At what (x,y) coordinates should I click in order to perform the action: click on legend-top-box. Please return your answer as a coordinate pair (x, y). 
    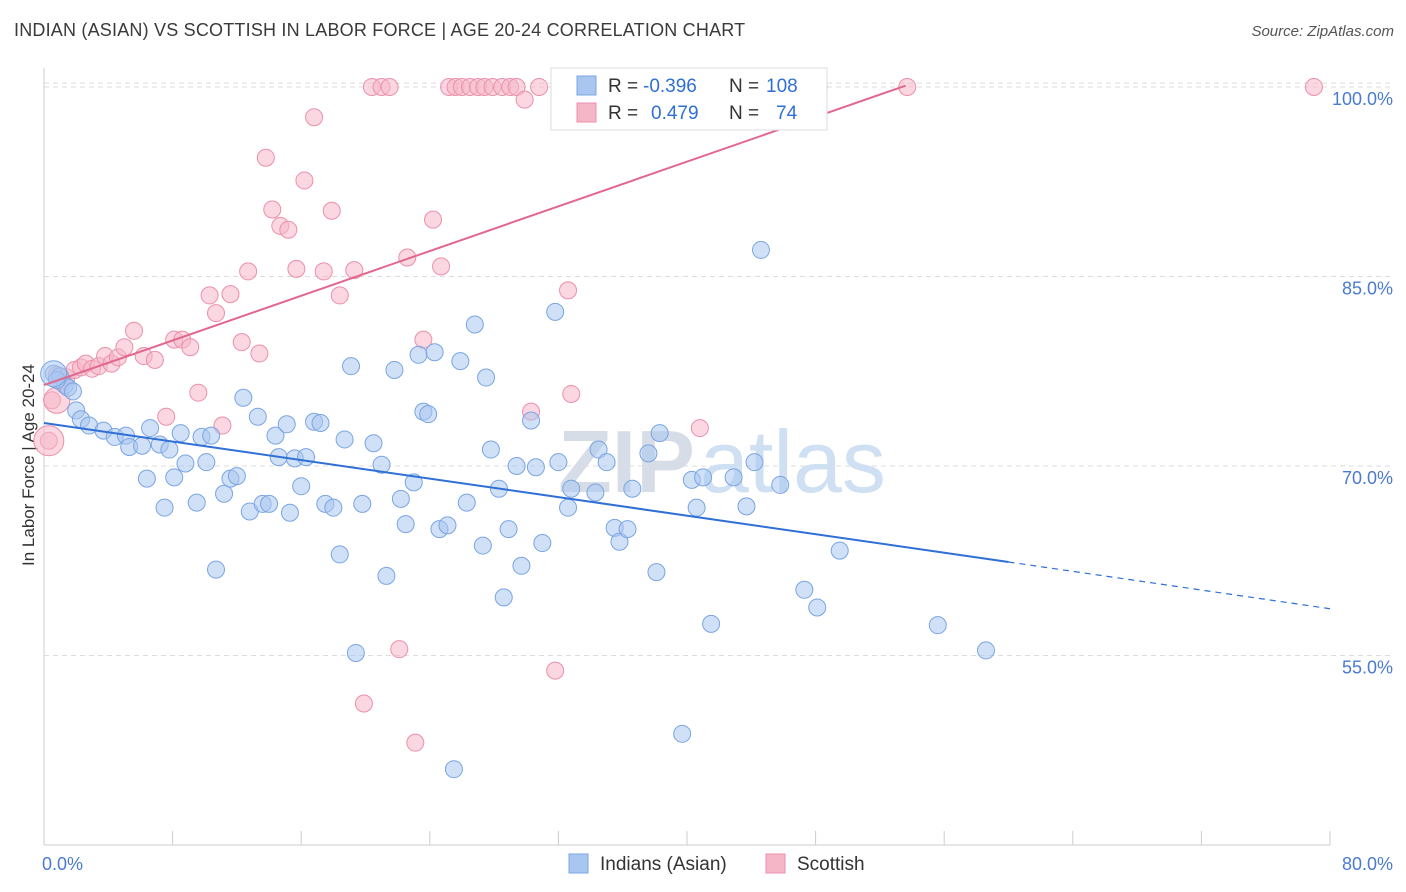
    Looking at the image, I should click on (689, 99).